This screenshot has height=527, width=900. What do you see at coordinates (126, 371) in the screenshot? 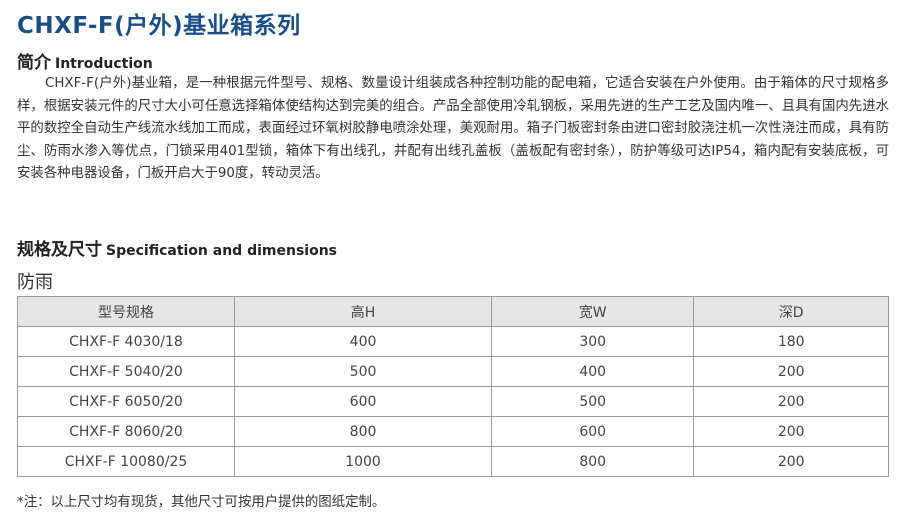
I see `table-cell: CHXF-F 5040/20` at bounding box center [126, 371].